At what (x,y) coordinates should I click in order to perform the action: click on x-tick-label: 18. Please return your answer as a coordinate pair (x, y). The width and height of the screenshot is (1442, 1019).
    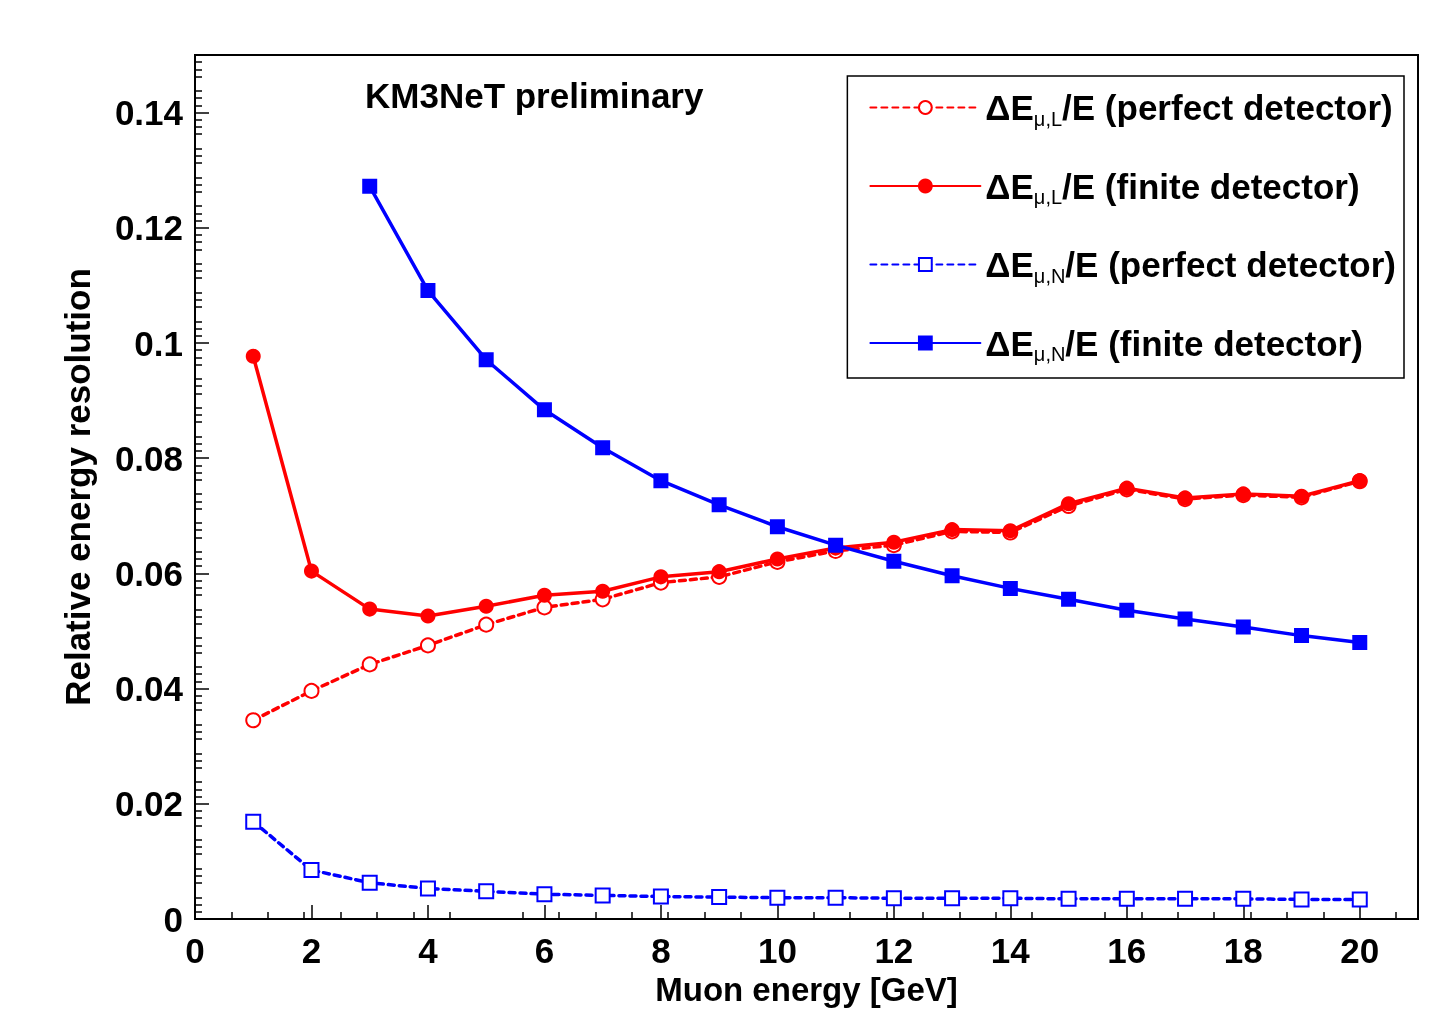
    Looking at the image, I should click on (1243, 950).